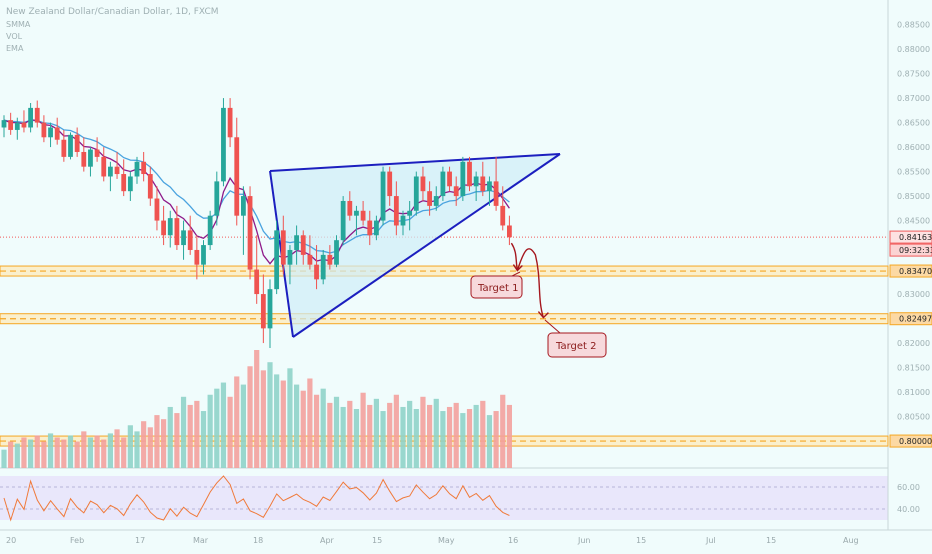  Describe the element at coordinates (913, 343) in the screenshot. I see `y-tick-label: 0.82000` at that location.